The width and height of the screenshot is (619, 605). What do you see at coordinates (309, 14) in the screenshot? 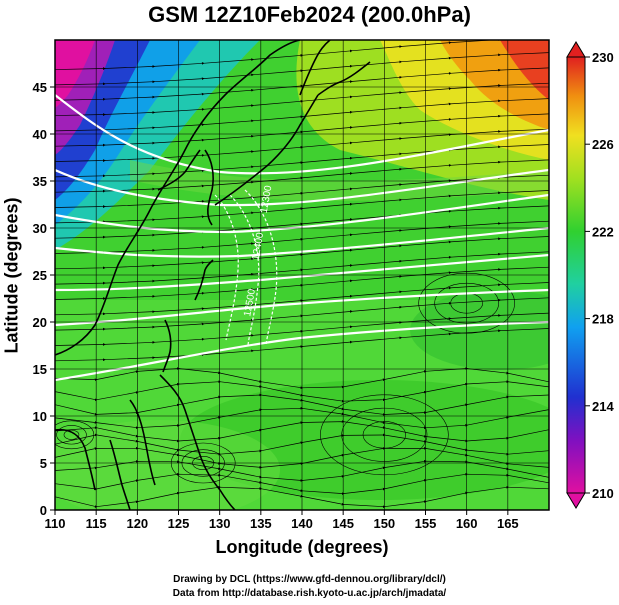
I see `chart-title: GSM 12Z10Feb2024 (200.0hPa)` at bounding box center [309, 14].